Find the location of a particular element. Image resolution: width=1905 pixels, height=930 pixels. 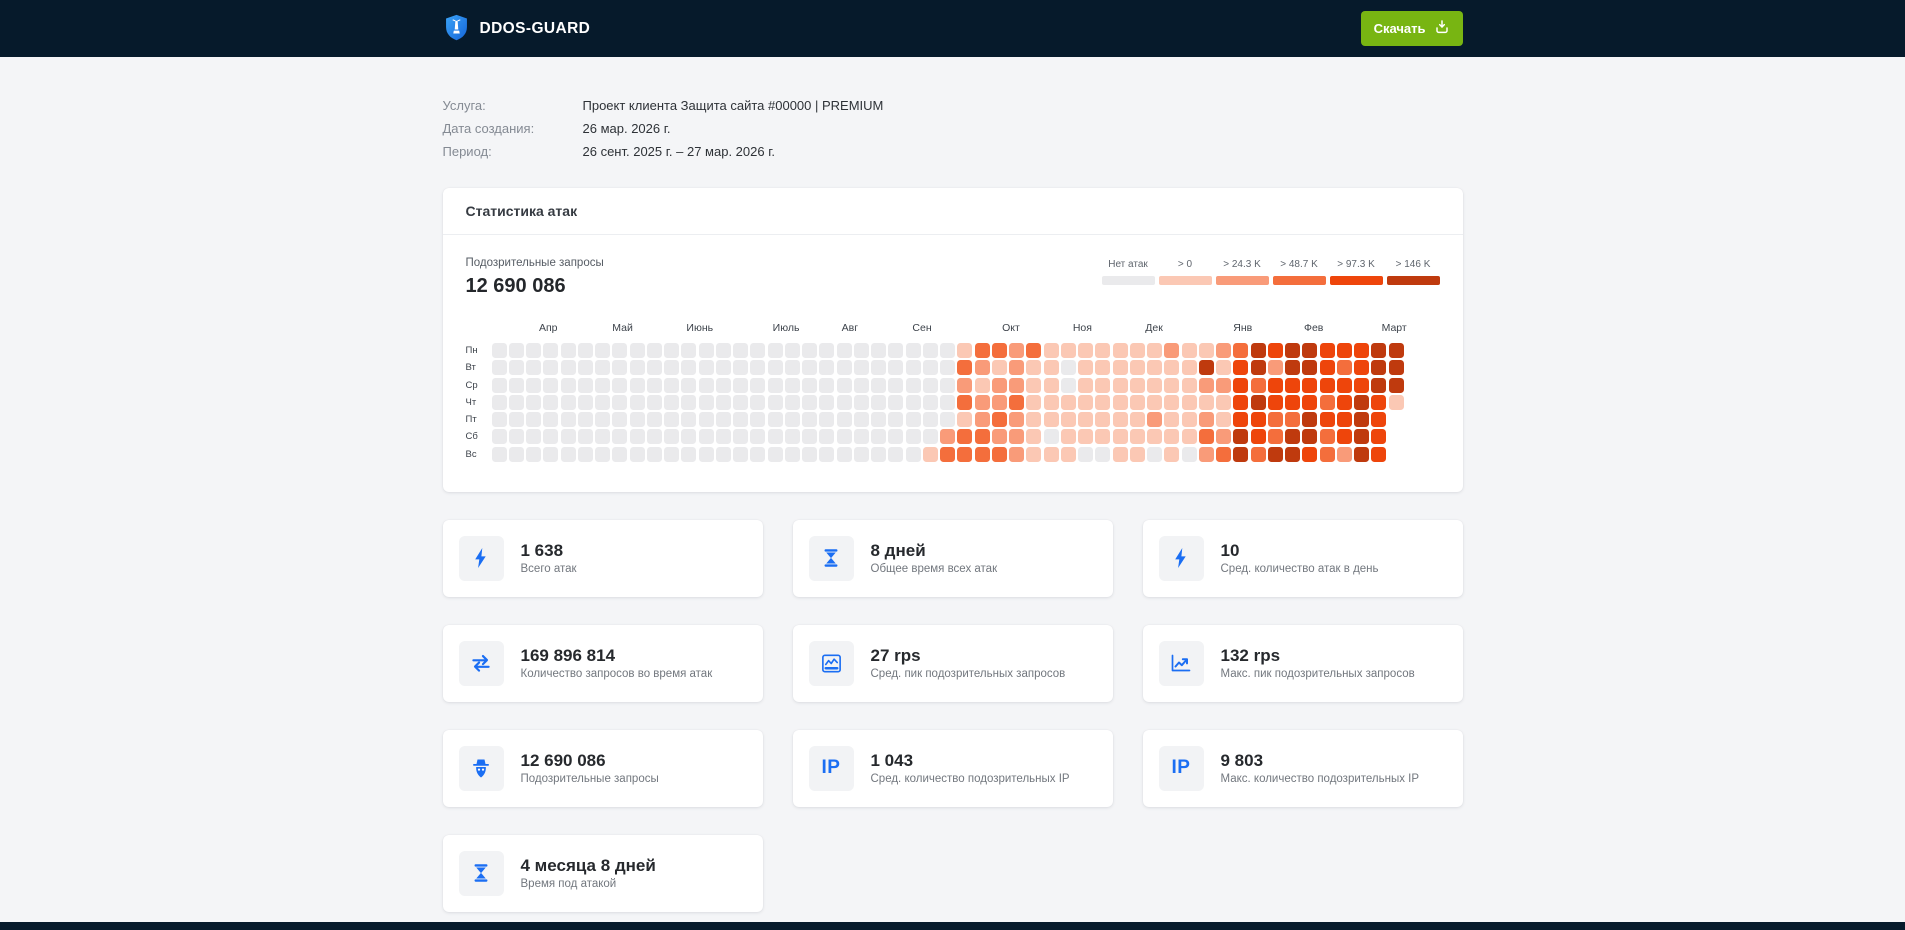

attack-statistics-title: Статистика атак is located at coordinates (521, 211).